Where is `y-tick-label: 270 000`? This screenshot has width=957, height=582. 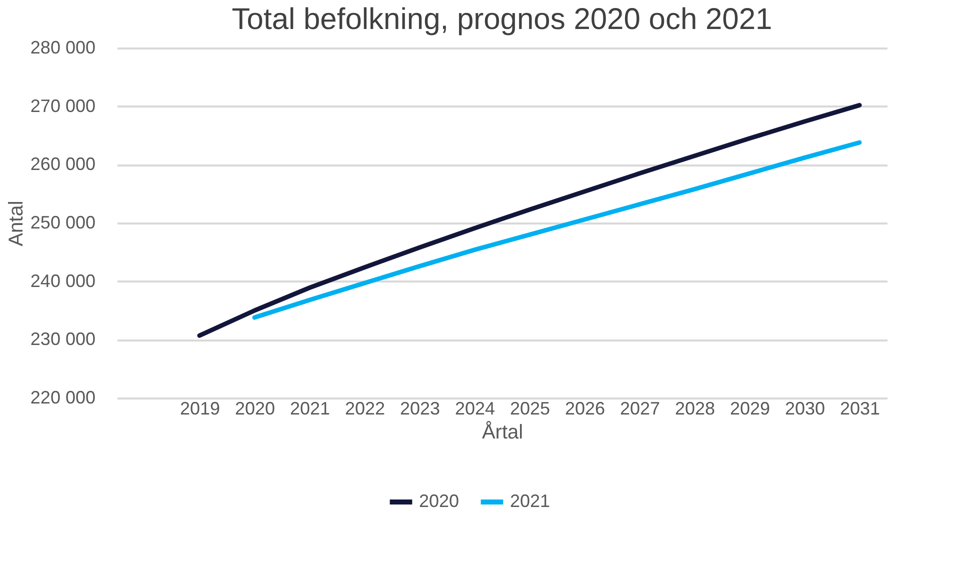 y-tick-label: 270 000 is located at coordinates (63, 106).